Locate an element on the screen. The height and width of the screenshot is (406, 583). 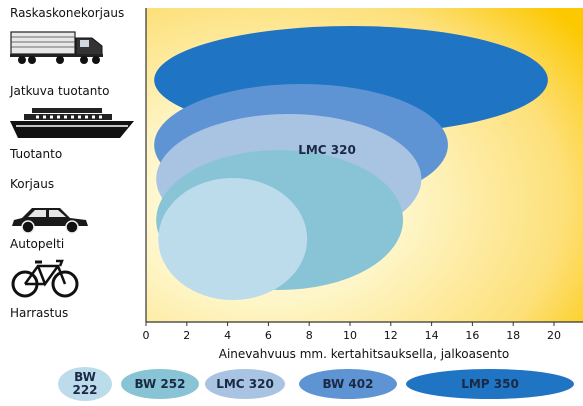
legend-label: BW is located at coordinates (85, 377).